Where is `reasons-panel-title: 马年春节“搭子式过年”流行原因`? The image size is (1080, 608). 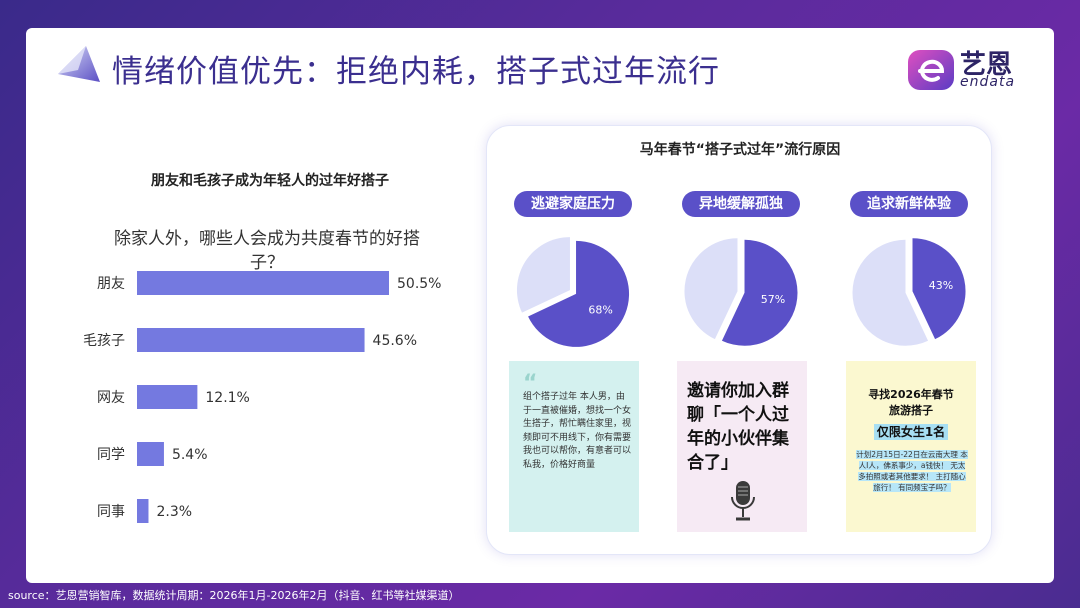
reasons-panel-title: 马年春节“搭子式过年”流行原因 is located at coordinates (740, 150).